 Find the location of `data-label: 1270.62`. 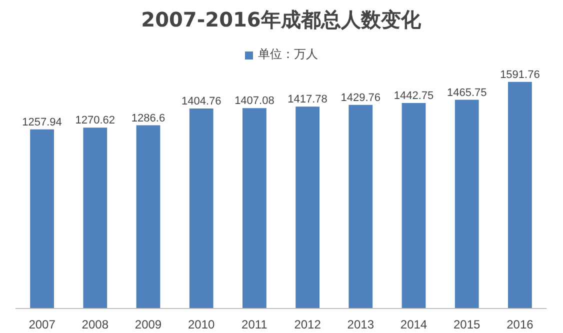

data-label: 1270.62 is located at coordinates (95, 120).